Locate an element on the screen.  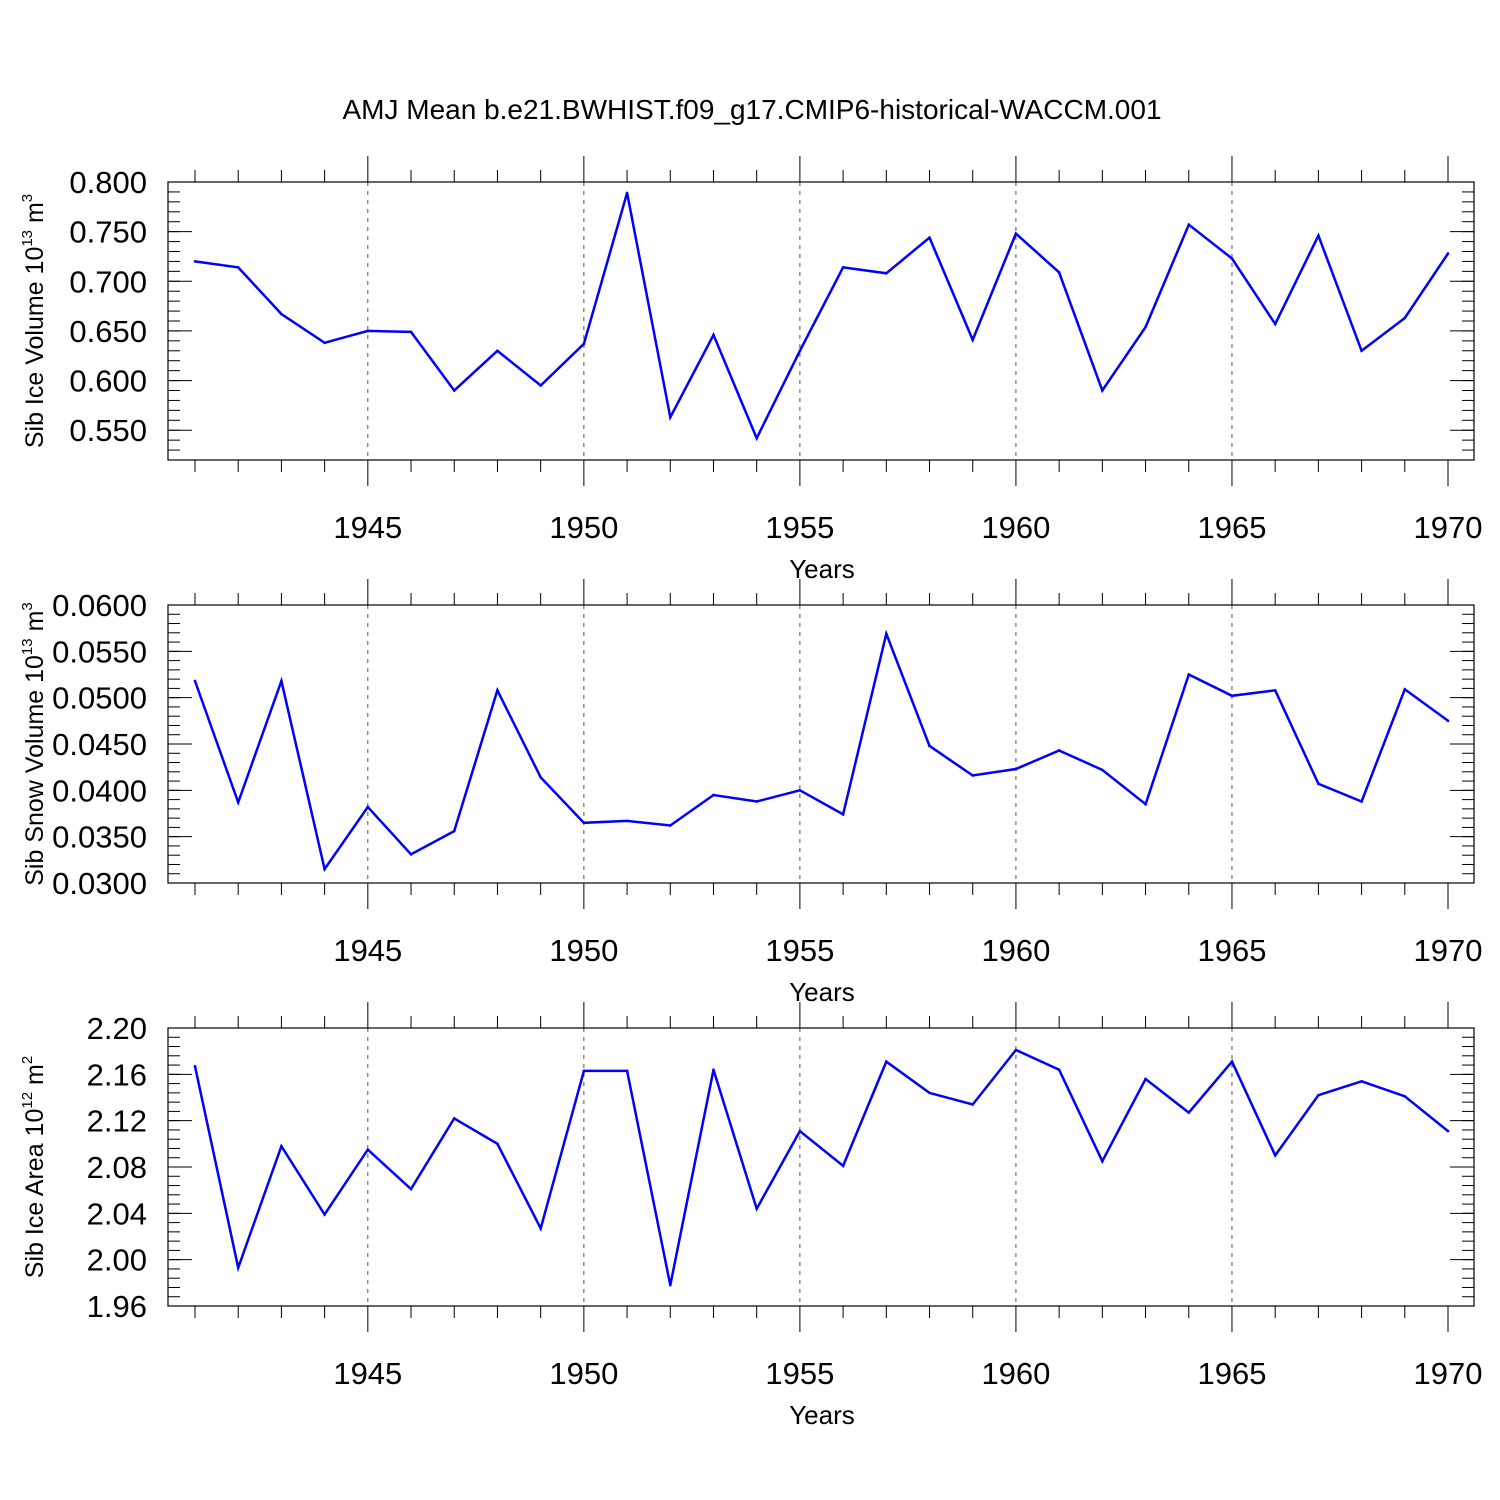
y-tick-label: 2.20 is located at coordinates (117, 1028).